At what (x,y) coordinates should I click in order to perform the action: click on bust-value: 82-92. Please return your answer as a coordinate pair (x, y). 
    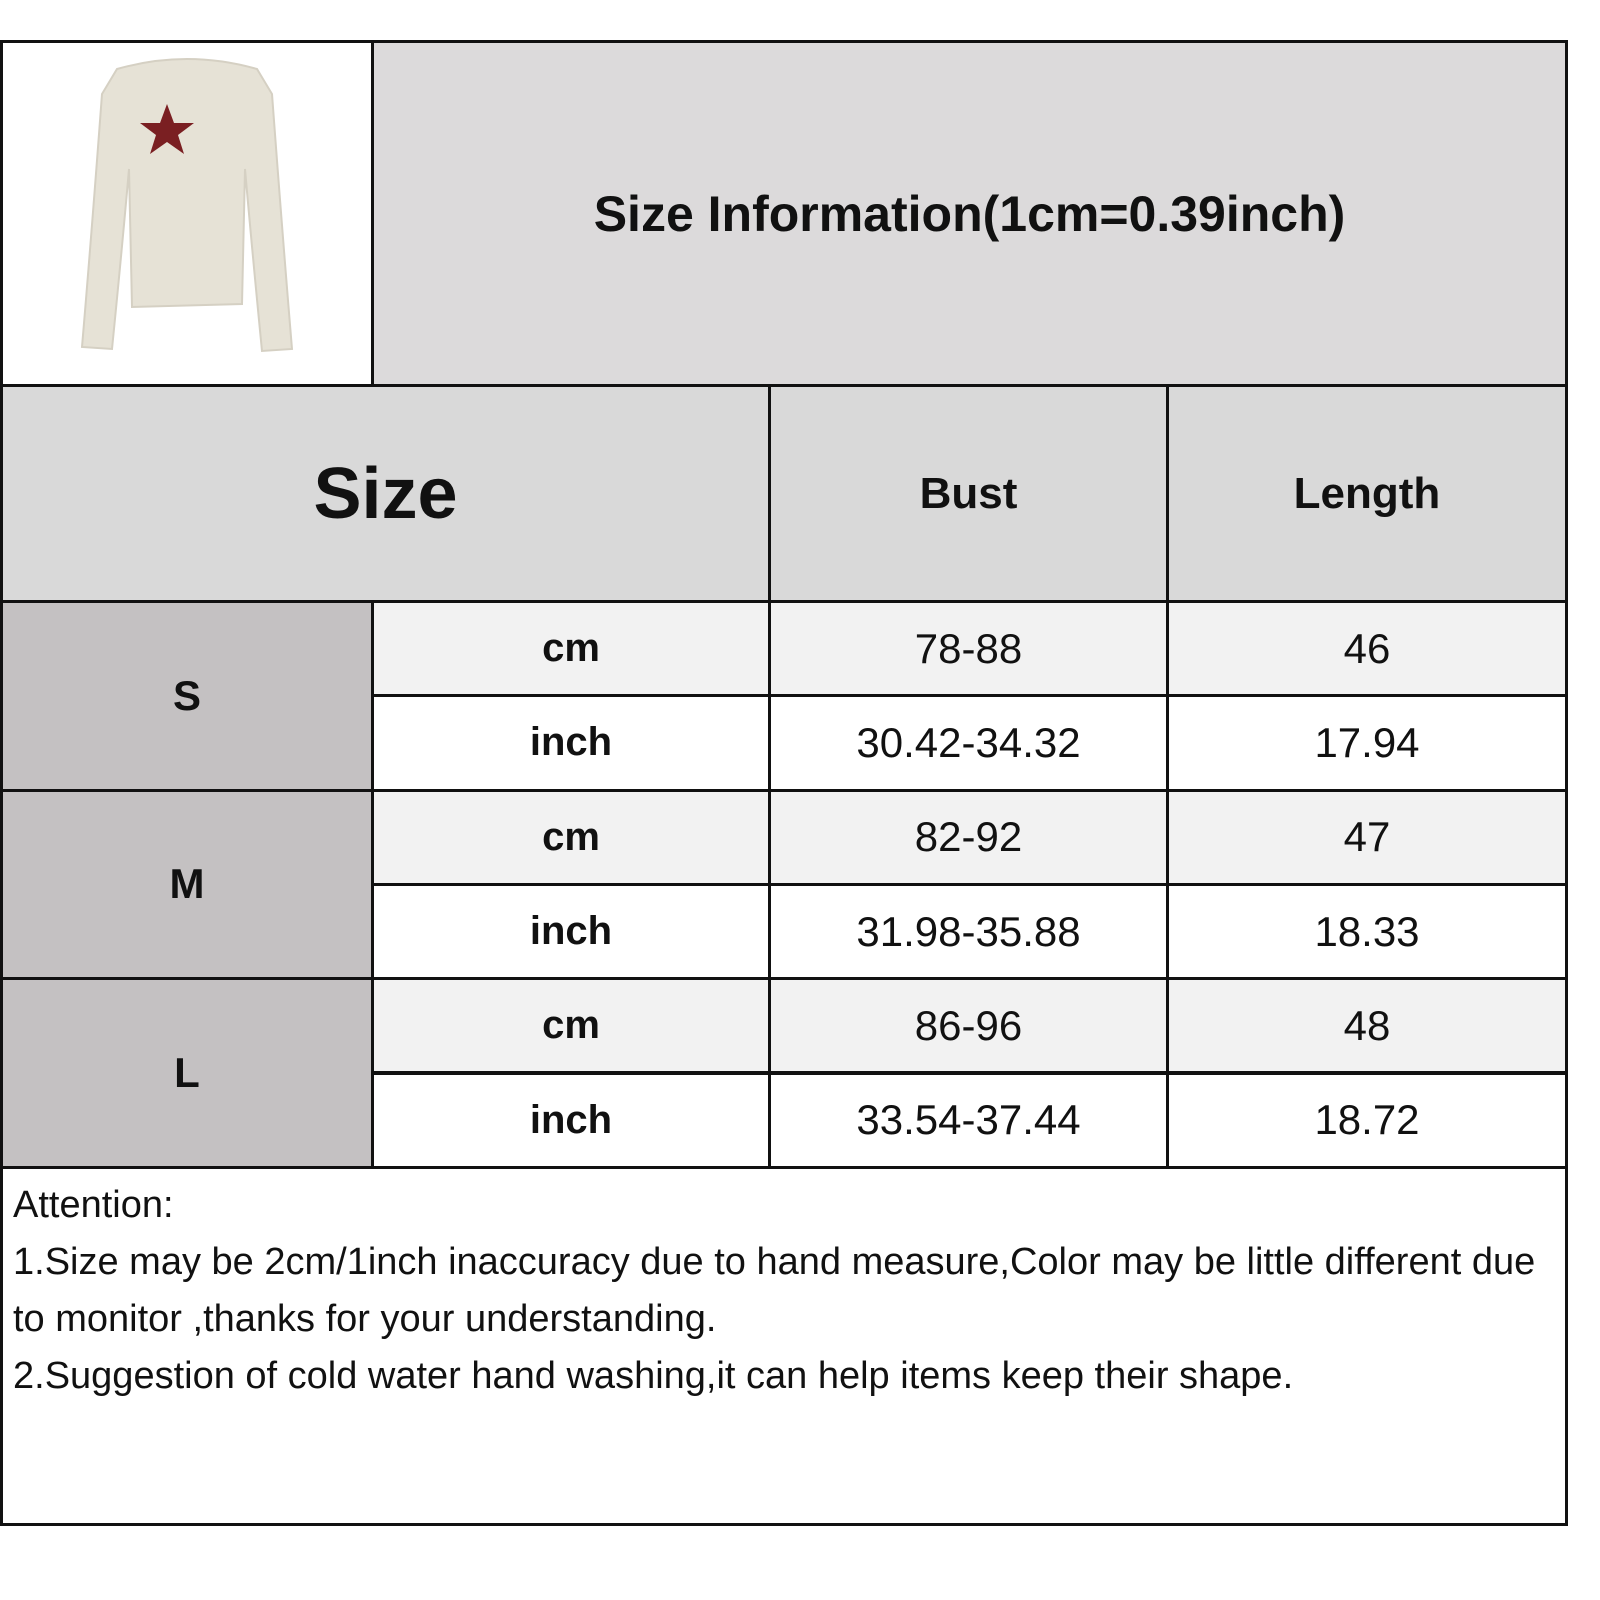
    Looking at the image, I should click on (968, 837).